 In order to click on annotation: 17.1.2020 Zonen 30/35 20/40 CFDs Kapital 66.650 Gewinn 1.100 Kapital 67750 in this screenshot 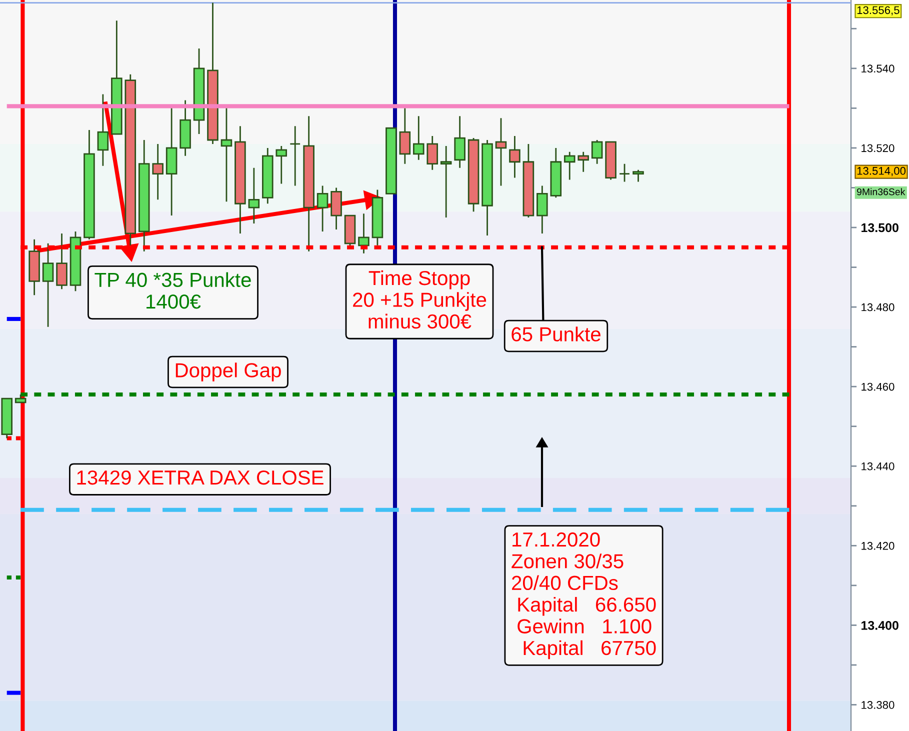, I will do `click(584, 596)`.